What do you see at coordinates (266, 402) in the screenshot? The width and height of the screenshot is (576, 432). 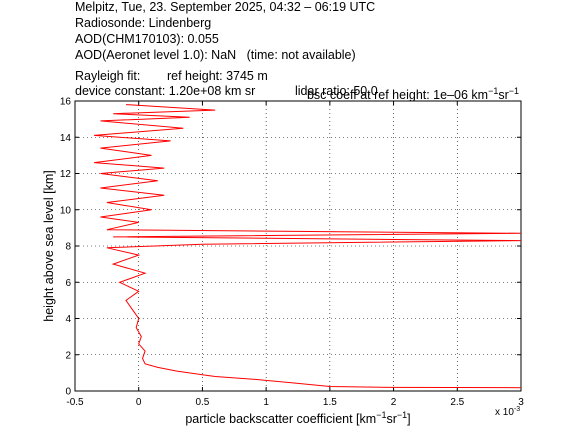 I see `x-tick-label: 1` at bounding box center [266, 402].